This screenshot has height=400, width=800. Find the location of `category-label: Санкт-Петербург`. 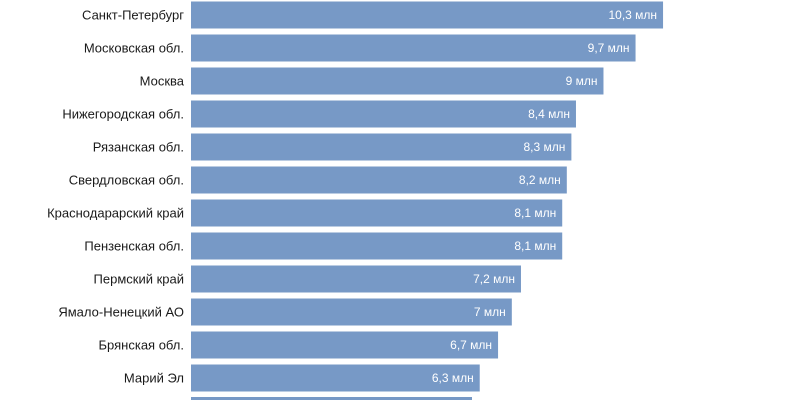

category-label: Санкт-Петербург is located at coordinates (133, 15).